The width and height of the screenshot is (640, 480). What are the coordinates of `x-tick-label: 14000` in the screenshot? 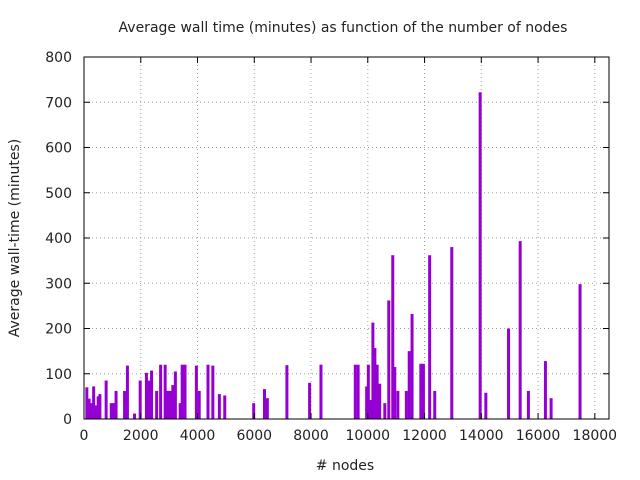 It's located at (481, 436).